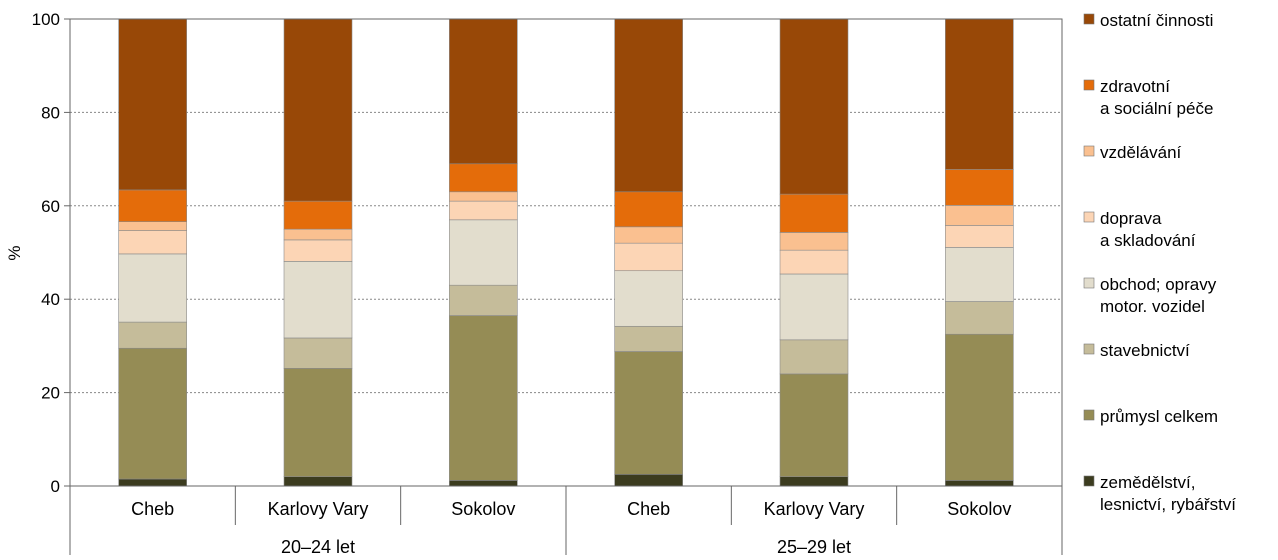 This screenshot has width=1278, height=560. I want to click on y-tick-label: 100, so click(46, 19).